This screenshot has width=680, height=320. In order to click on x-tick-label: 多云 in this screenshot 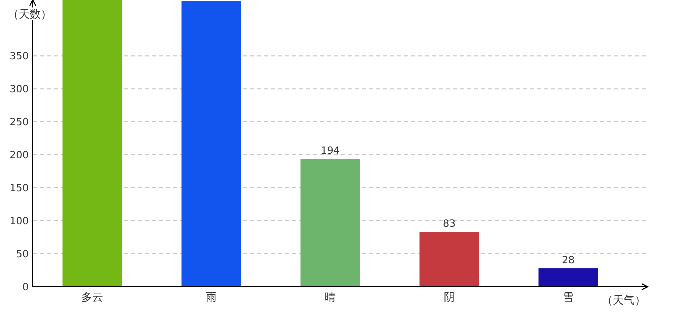, I will do `click(93, 297)`.